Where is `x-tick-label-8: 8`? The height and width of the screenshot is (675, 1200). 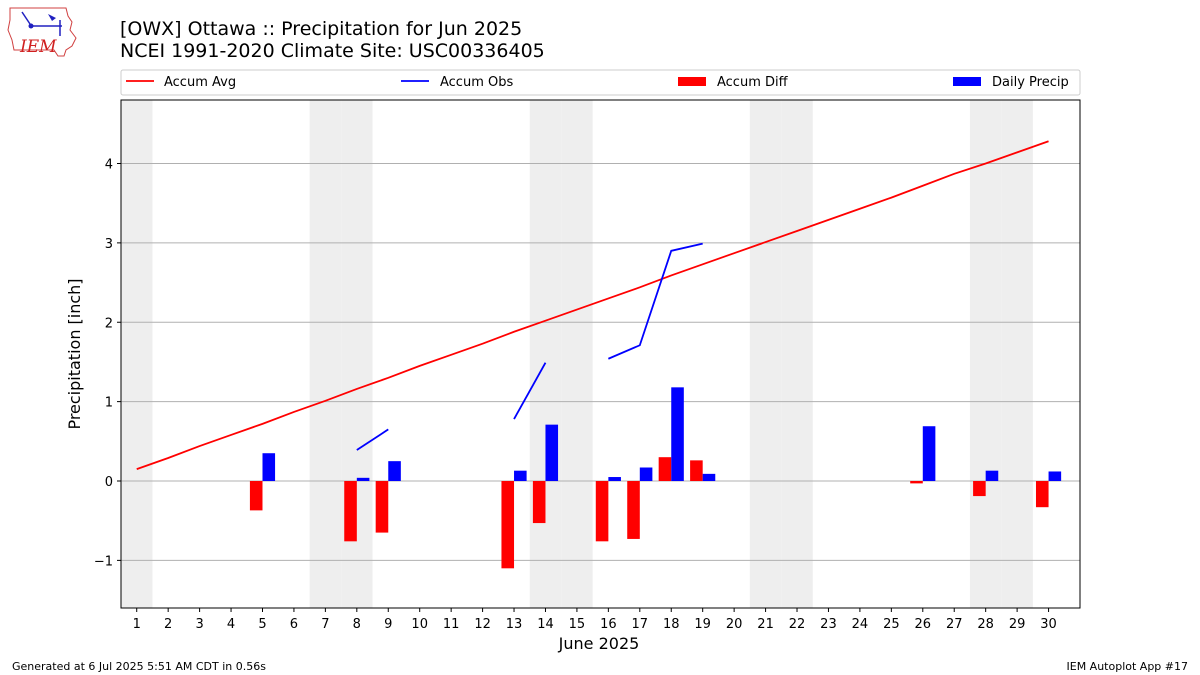 x-tick-label-8: 8 is located at coordinates (357, 624).